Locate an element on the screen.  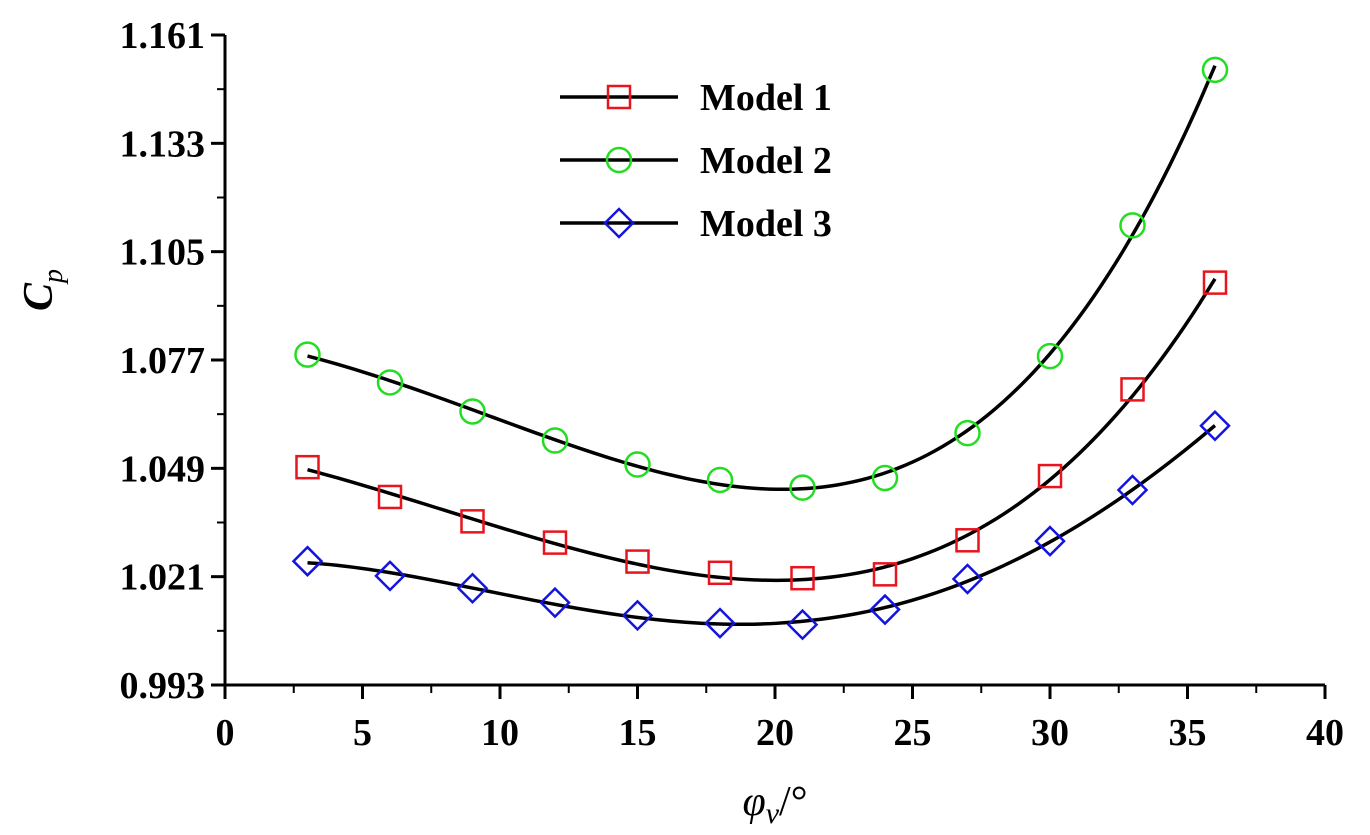
legend: Model 1 Model 2 Model 3 is located at coordinates (696, 161).